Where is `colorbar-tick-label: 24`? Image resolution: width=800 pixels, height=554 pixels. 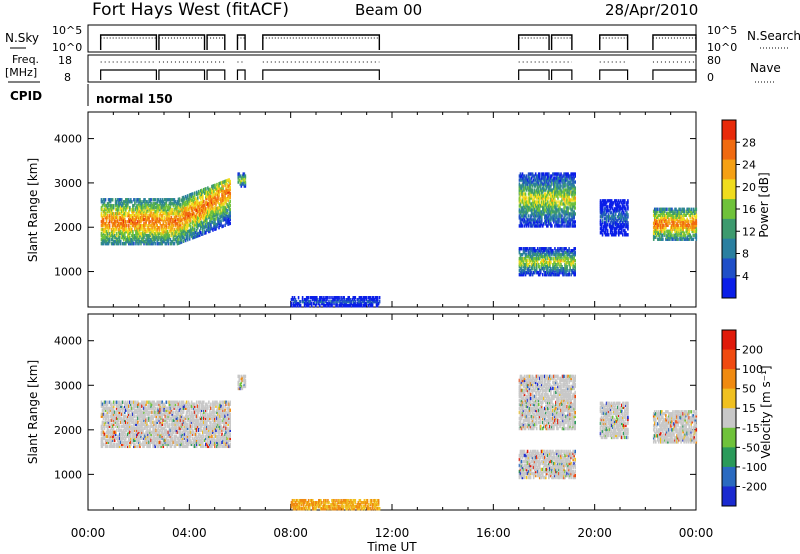
colorbar-tick-label: 24 is located at coordinates (749, 165).